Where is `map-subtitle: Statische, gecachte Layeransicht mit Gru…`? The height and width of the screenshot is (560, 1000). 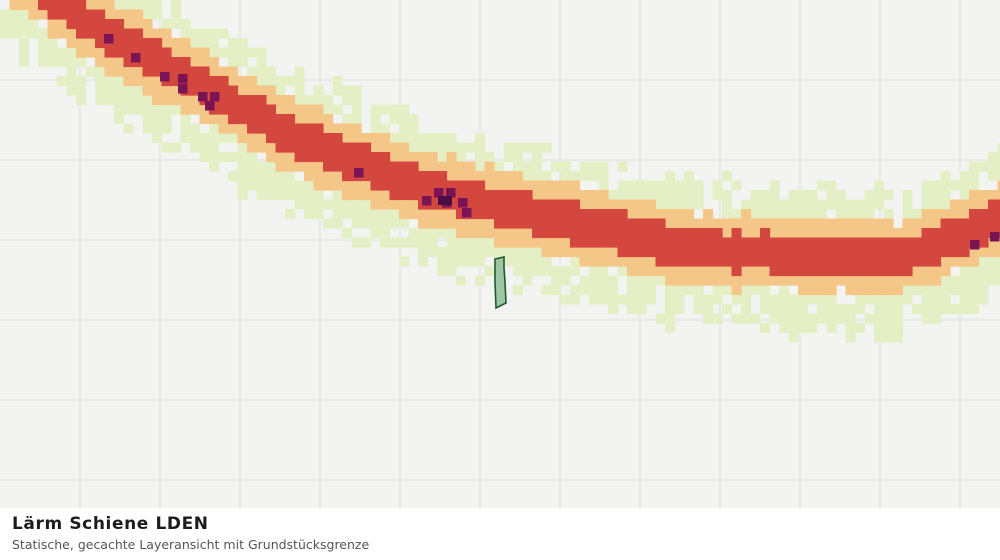 map-subtitle: Statische, gecachte Layeransicht mit Gru… is located at coordinates (191, 544).